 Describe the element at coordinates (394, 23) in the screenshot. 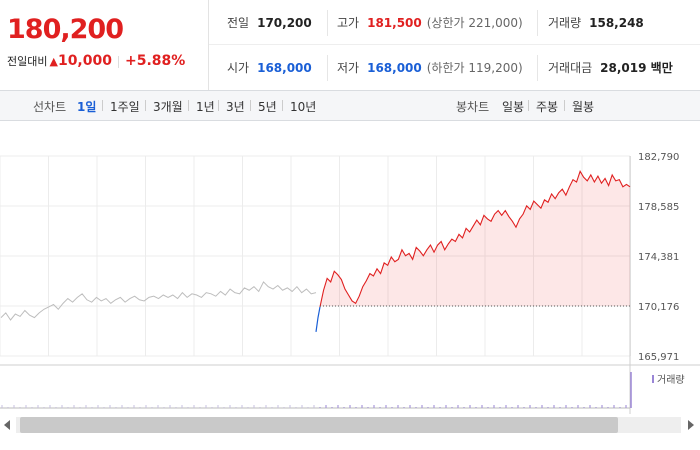

I see `stat-value: 181,500` at that location.